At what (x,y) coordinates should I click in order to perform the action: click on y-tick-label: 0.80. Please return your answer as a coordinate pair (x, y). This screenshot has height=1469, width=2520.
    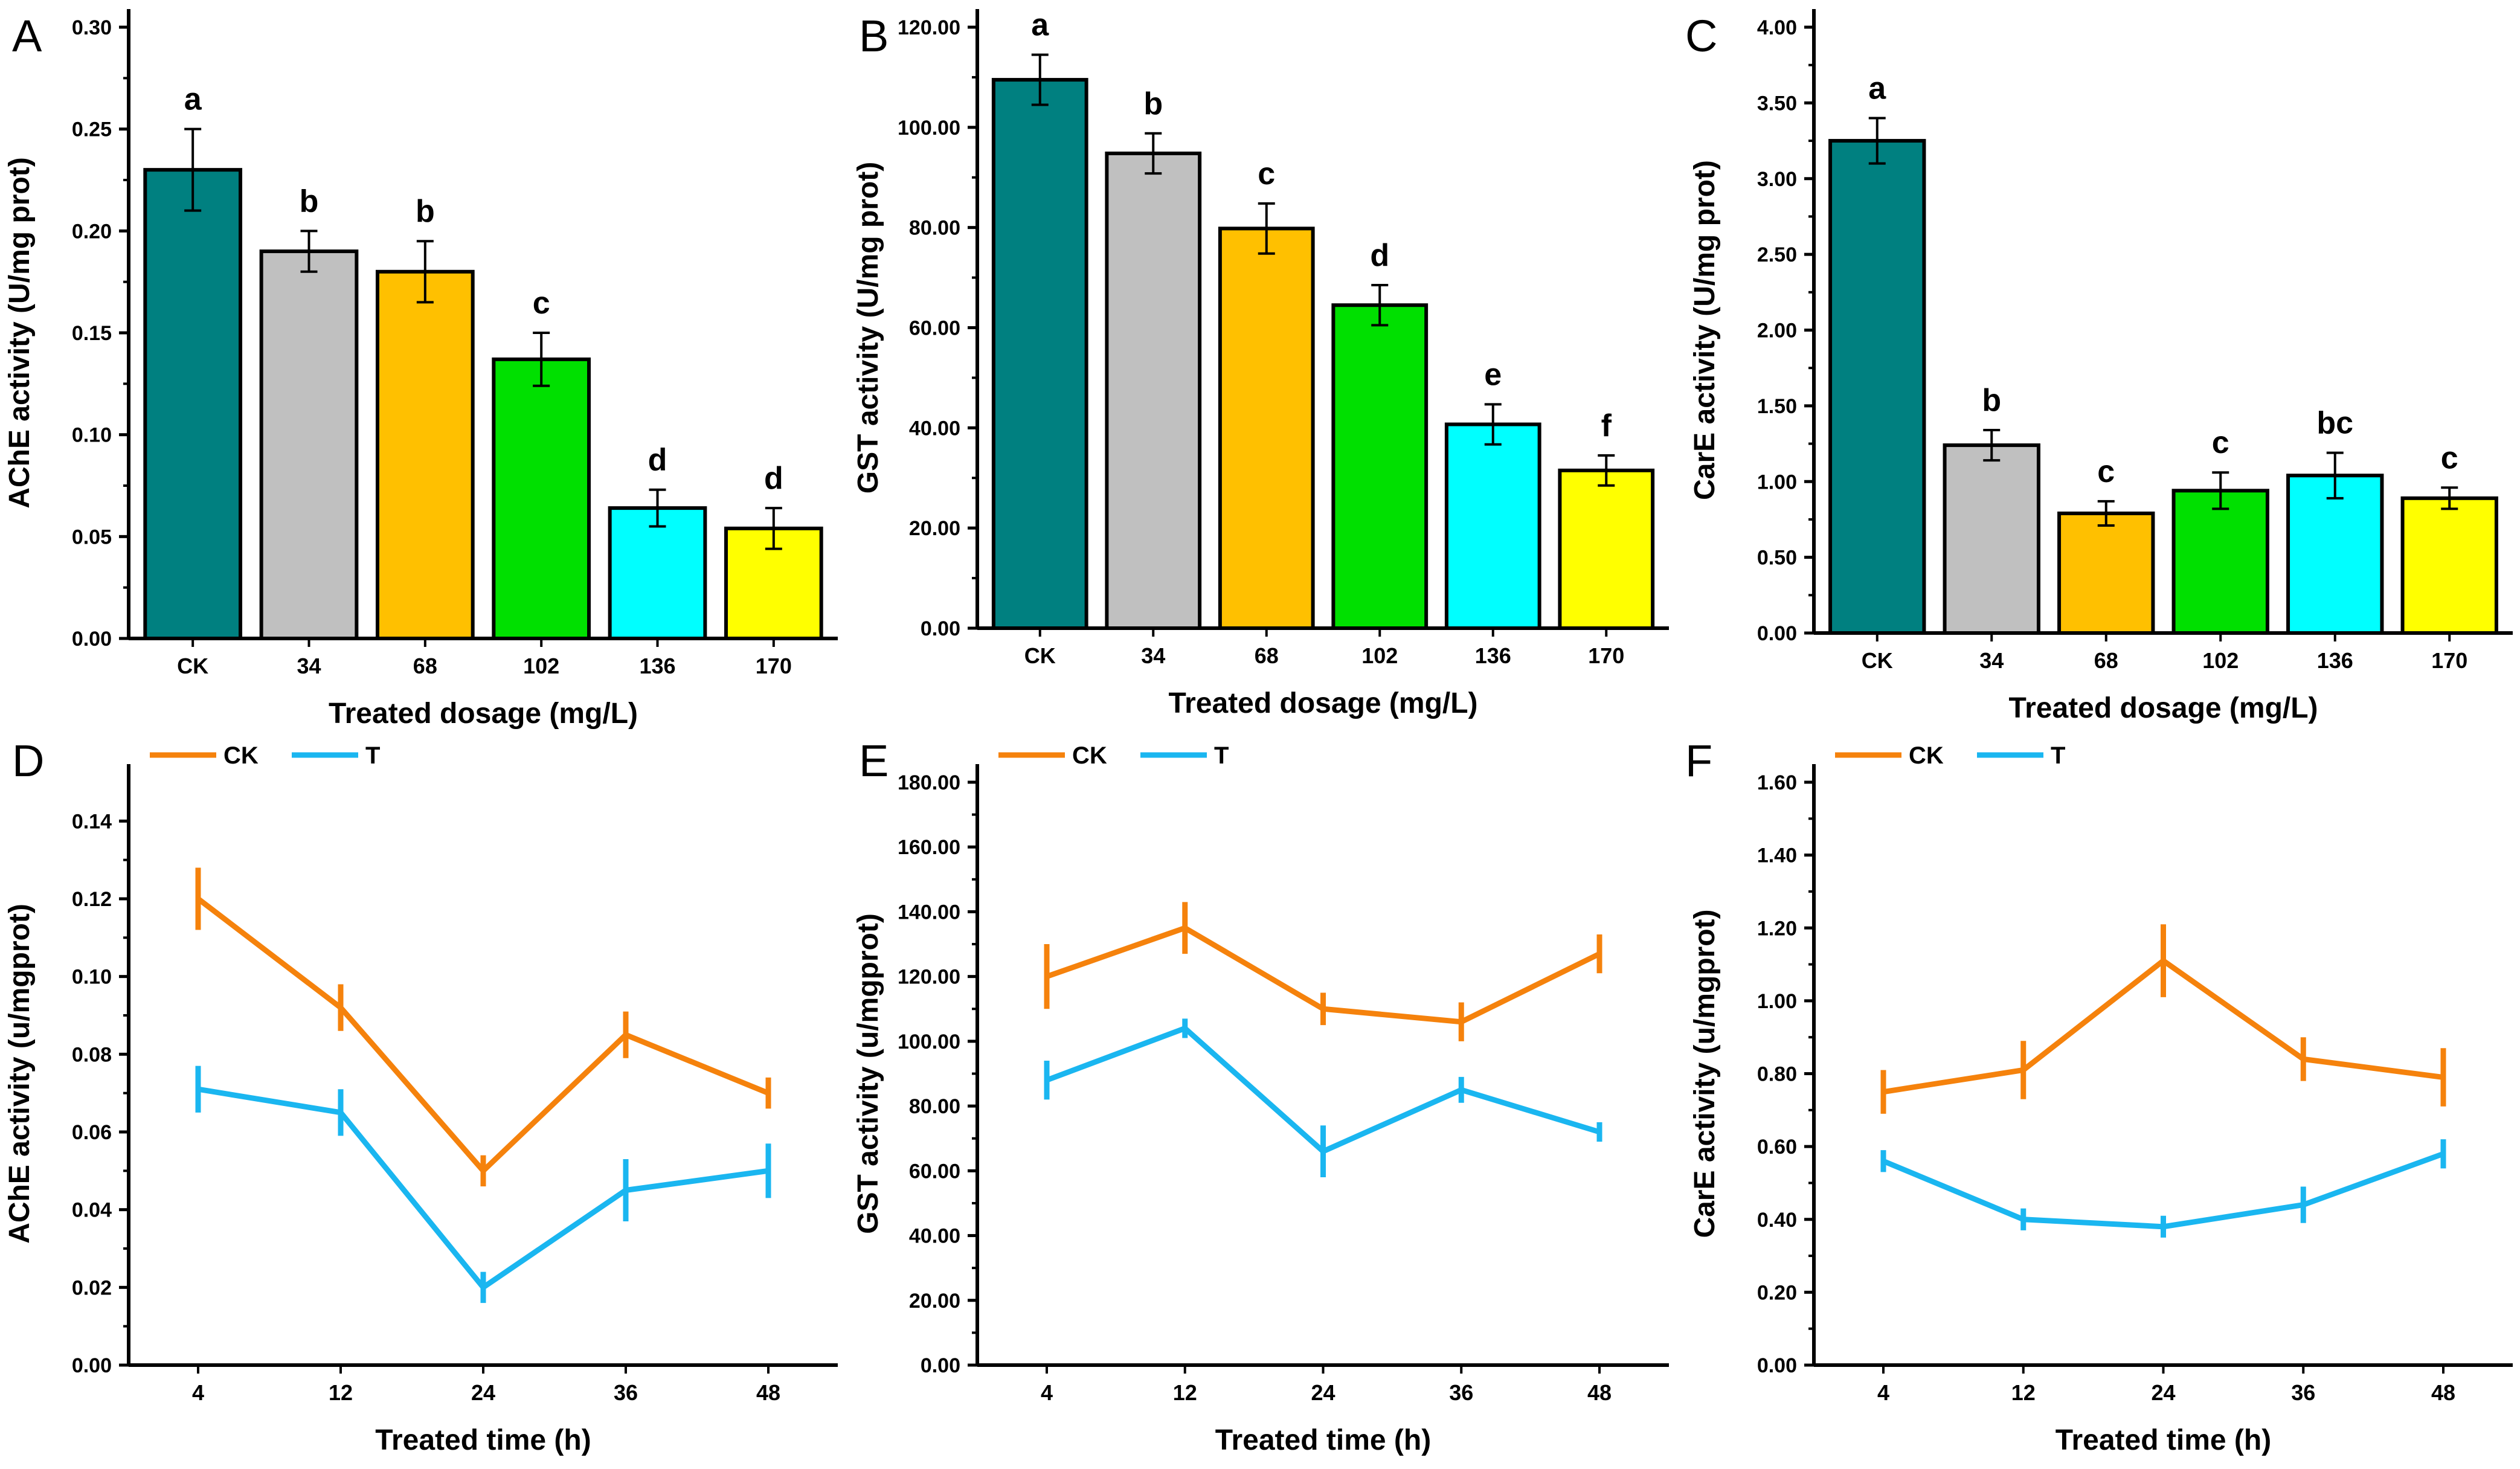
    Looking at the image, I should click on (1777, 1074).